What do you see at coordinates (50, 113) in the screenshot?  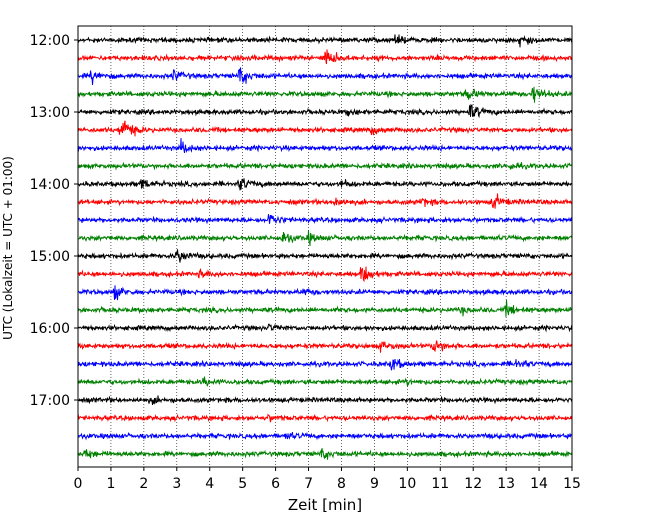 I see `y-tick-label: 13:00` at bounding box center [50, 113].